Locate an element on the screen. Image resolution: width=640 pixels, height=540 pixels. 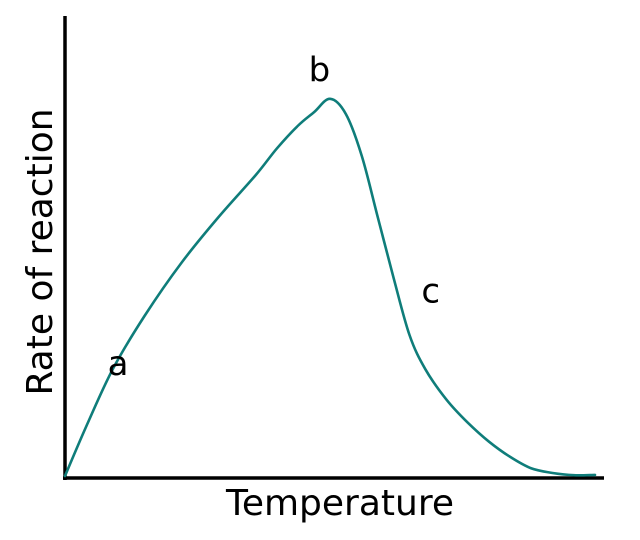
y-axis-label: Rate of reaction is located at coordinates (40, 251).